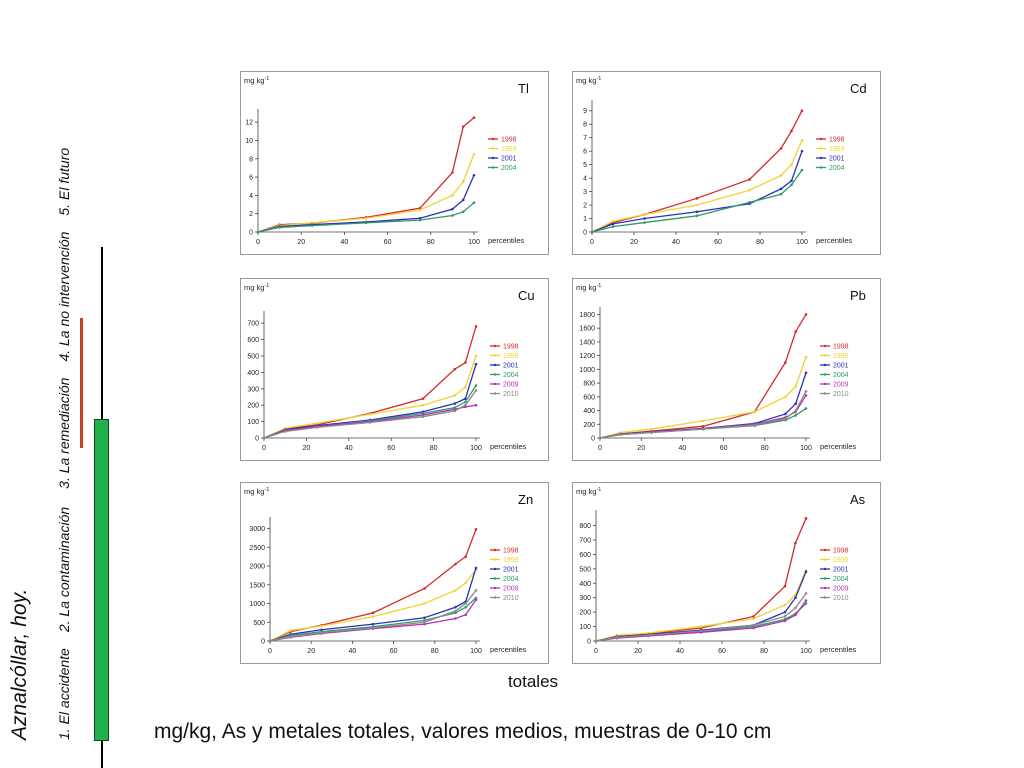 The width and height of the screenshot is (1024, 768). What do you see at coordinates (834, 240) in the screenshot?
I see `chart-cd-xlabel: percentiles` at bounding box center [834, 240].